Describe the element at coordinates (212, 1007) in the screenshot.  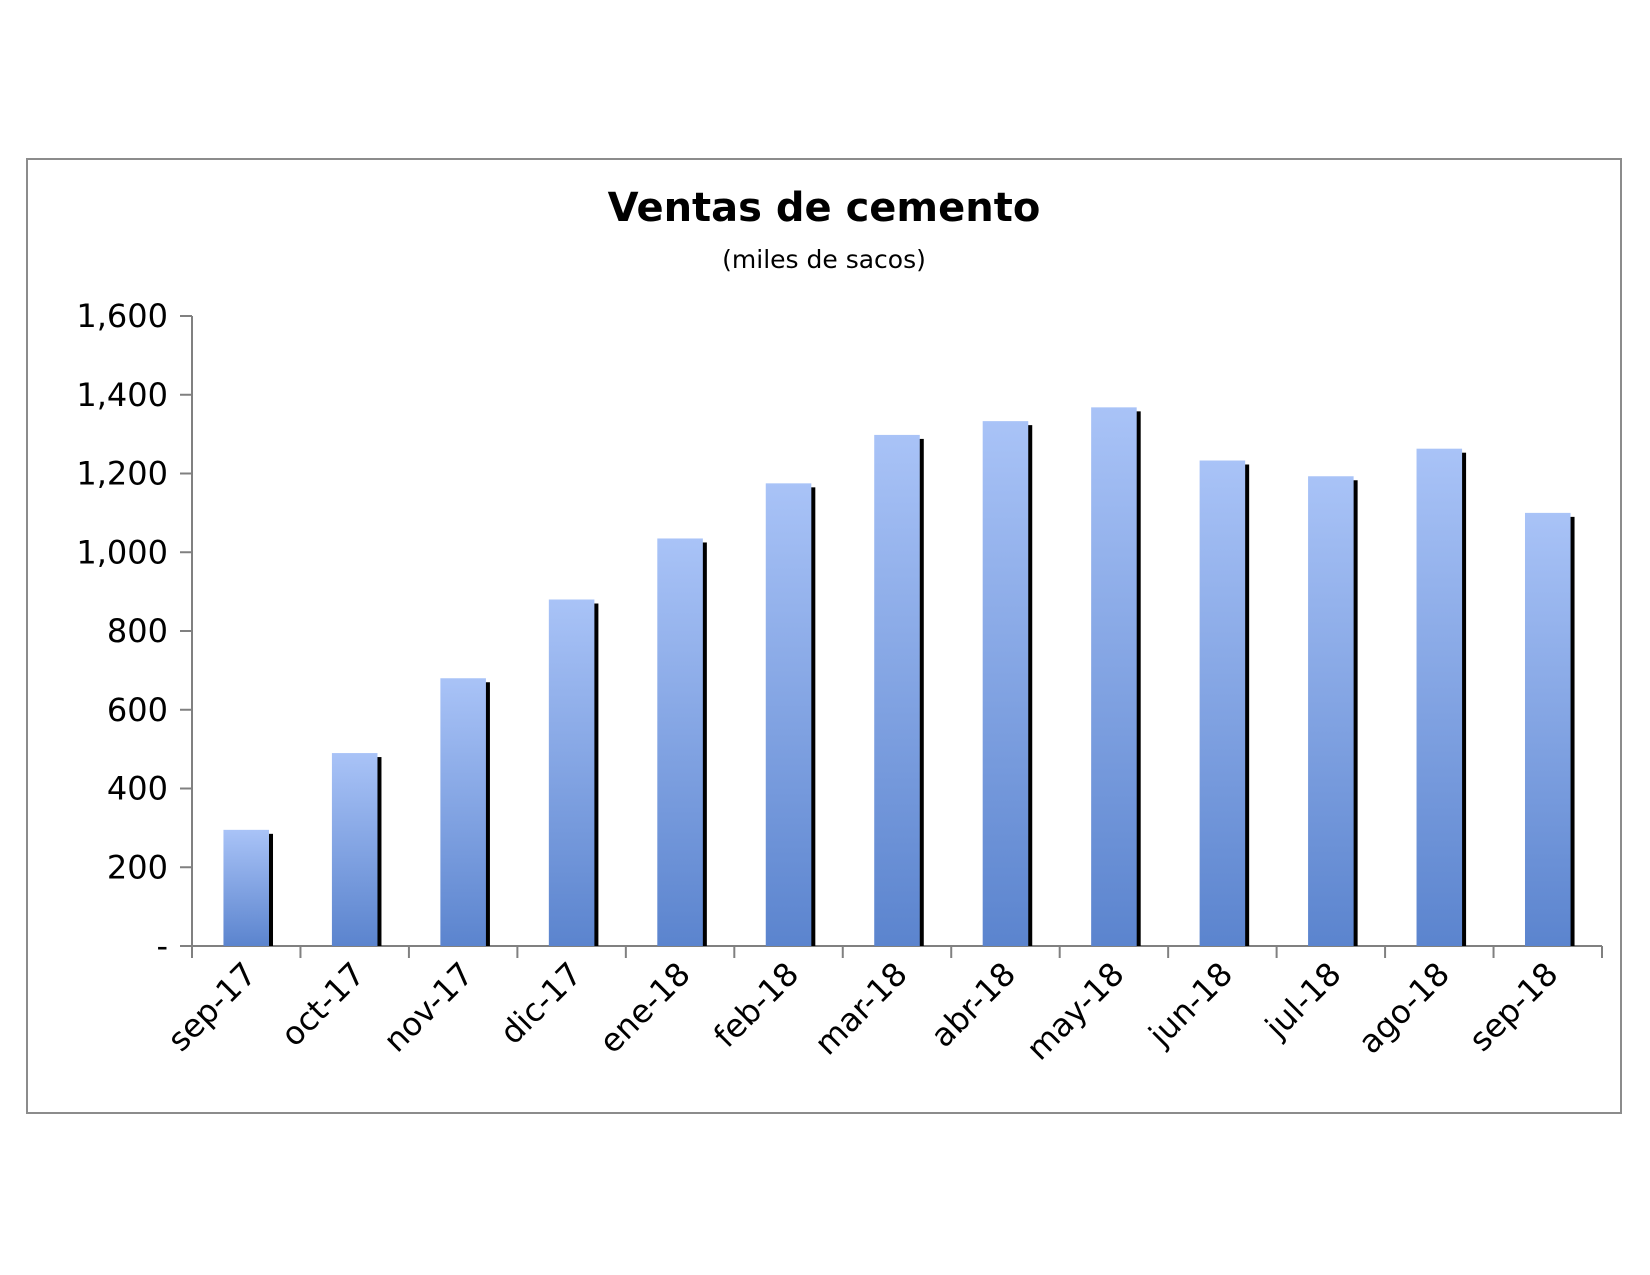
I see `x-tick-label: sep-17` at that location.